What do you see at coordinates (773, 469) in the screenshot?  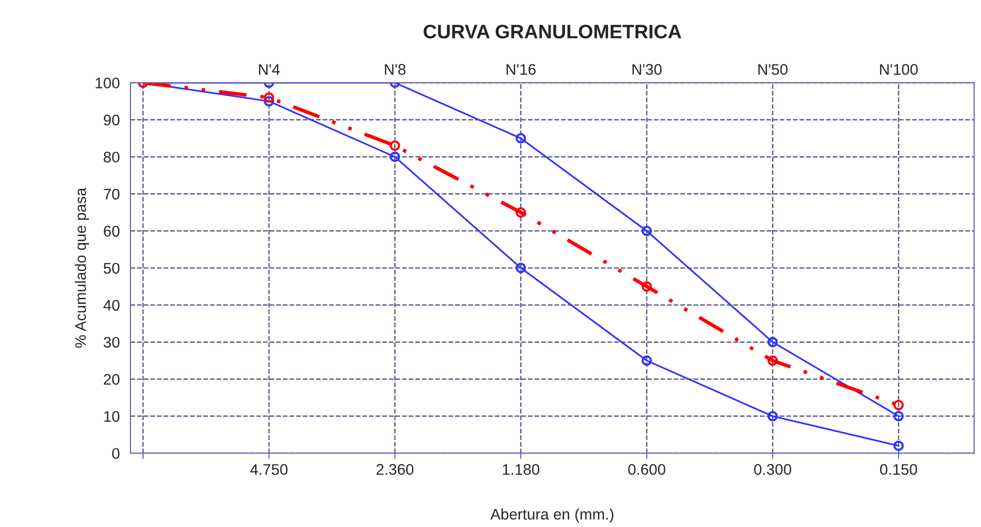 I see `x-tick-label: 0.300` at bounding box center [773, 469].